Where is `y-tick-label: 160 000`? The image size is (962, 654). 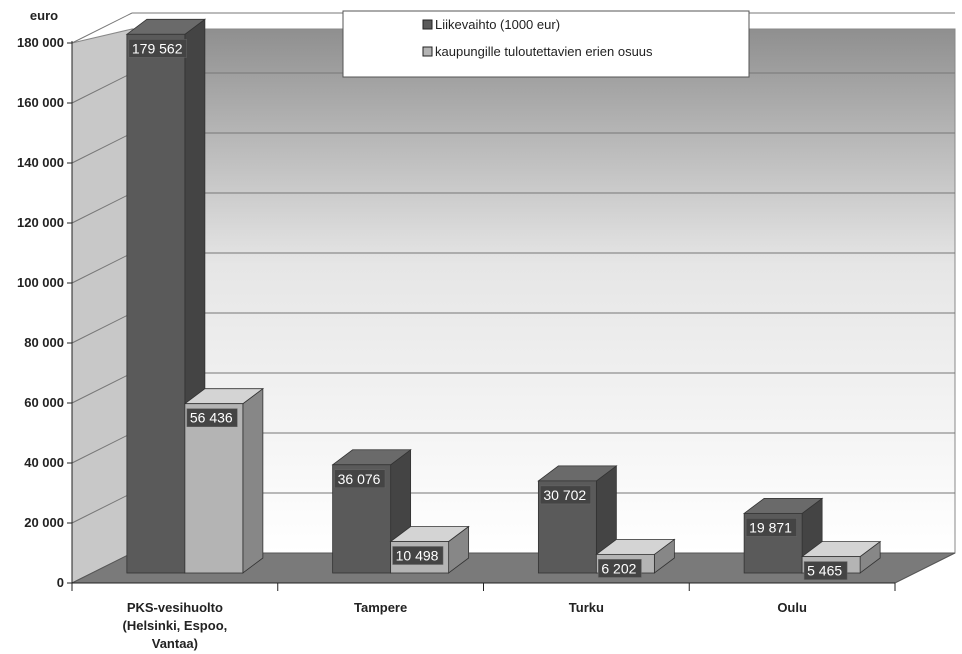 y-tick-label: 160 000 is located at coordinates (40, 102).